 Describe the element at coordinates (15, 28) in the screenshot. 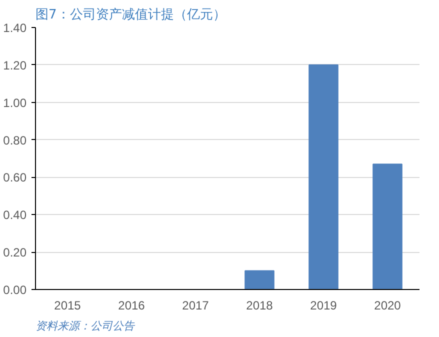

I see `y-tick-label: 1.40` at that location.